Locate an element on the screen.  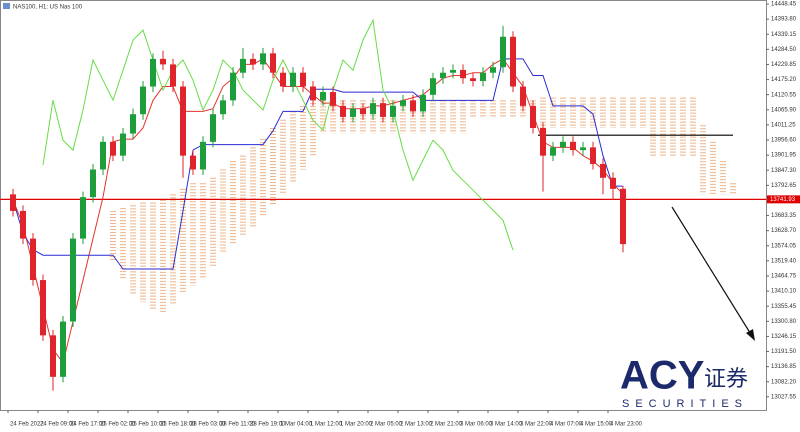
x-tick-label: 25 Feb 18:00 is located at coordinates (178, 425).